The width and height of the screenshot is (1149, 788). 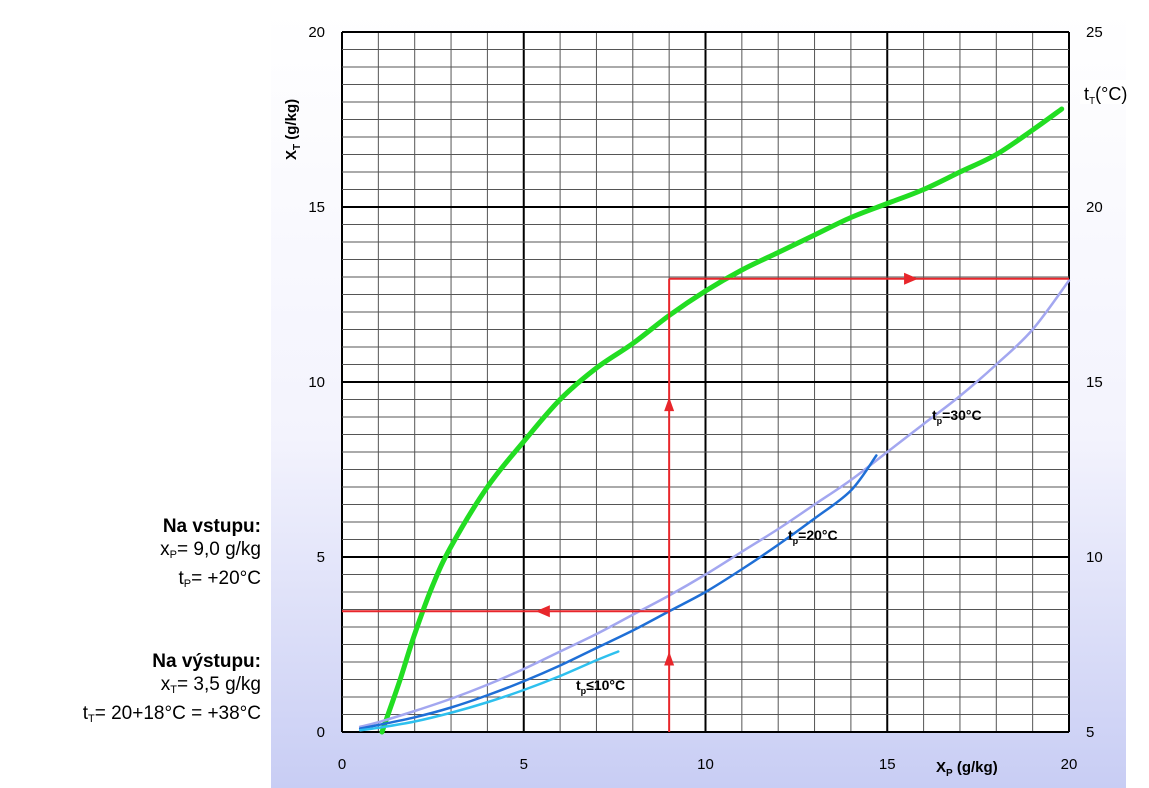 What do you see at coordinates (206, 661) in the screenshot?
I see `outlet-heading: Na výstupu:` at bounding box center [206, 661].